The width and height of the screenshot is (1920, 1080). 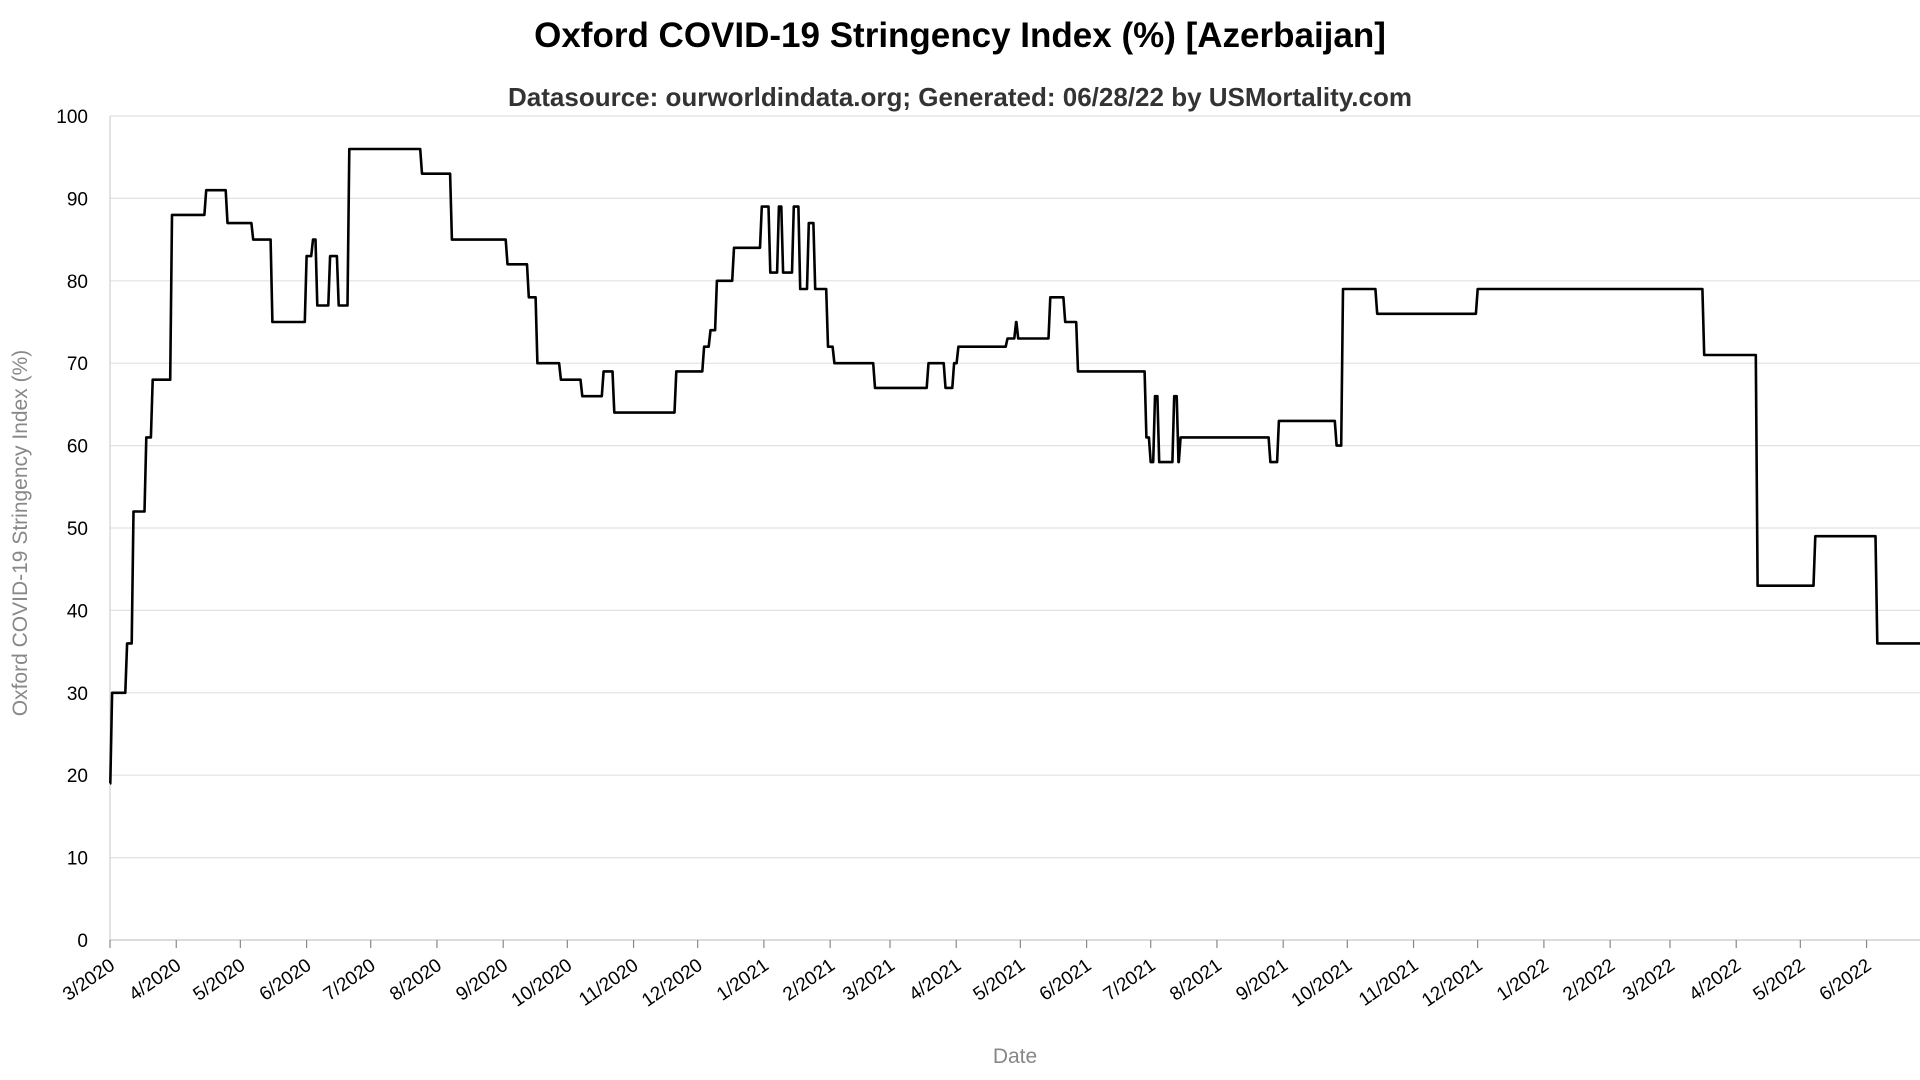 I want to click on x-tick-label: 8/2021, so click(x=1196, y=980).